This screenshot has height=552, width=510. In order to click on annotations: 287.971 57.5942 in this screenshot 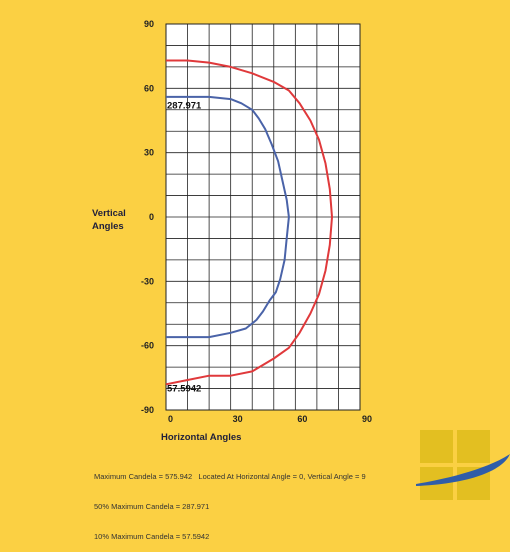, I will do `click(184, 247)`.